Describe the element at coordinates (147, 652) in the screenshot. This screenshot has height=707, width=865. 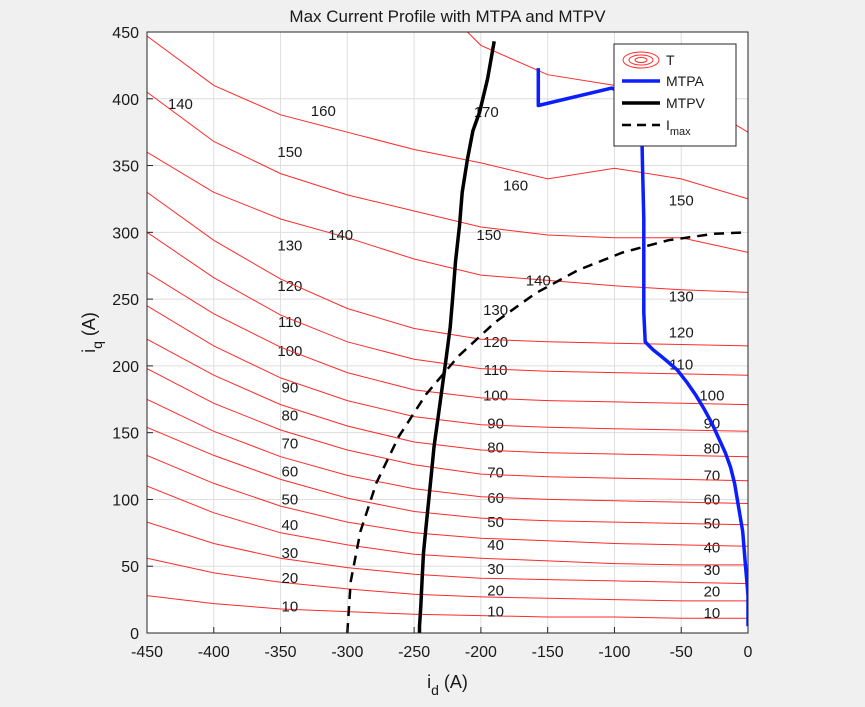
I see `x-tick-label: -450` at that location.